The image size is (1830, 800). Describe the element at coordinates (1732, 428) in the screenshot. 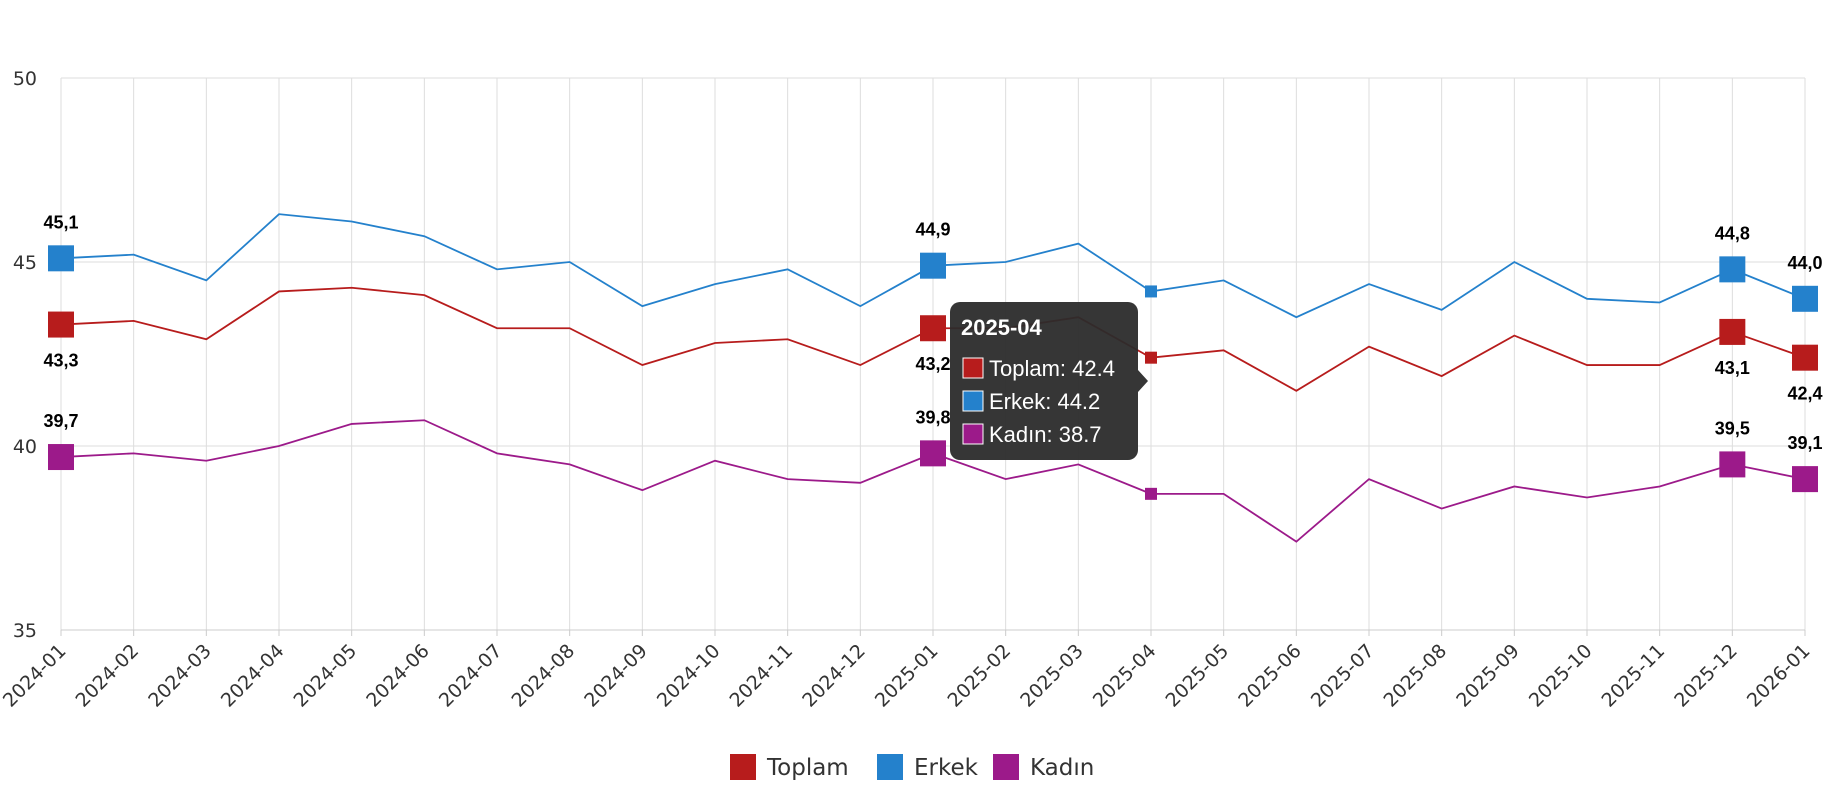

I see `data-label: 39,5` at that location.